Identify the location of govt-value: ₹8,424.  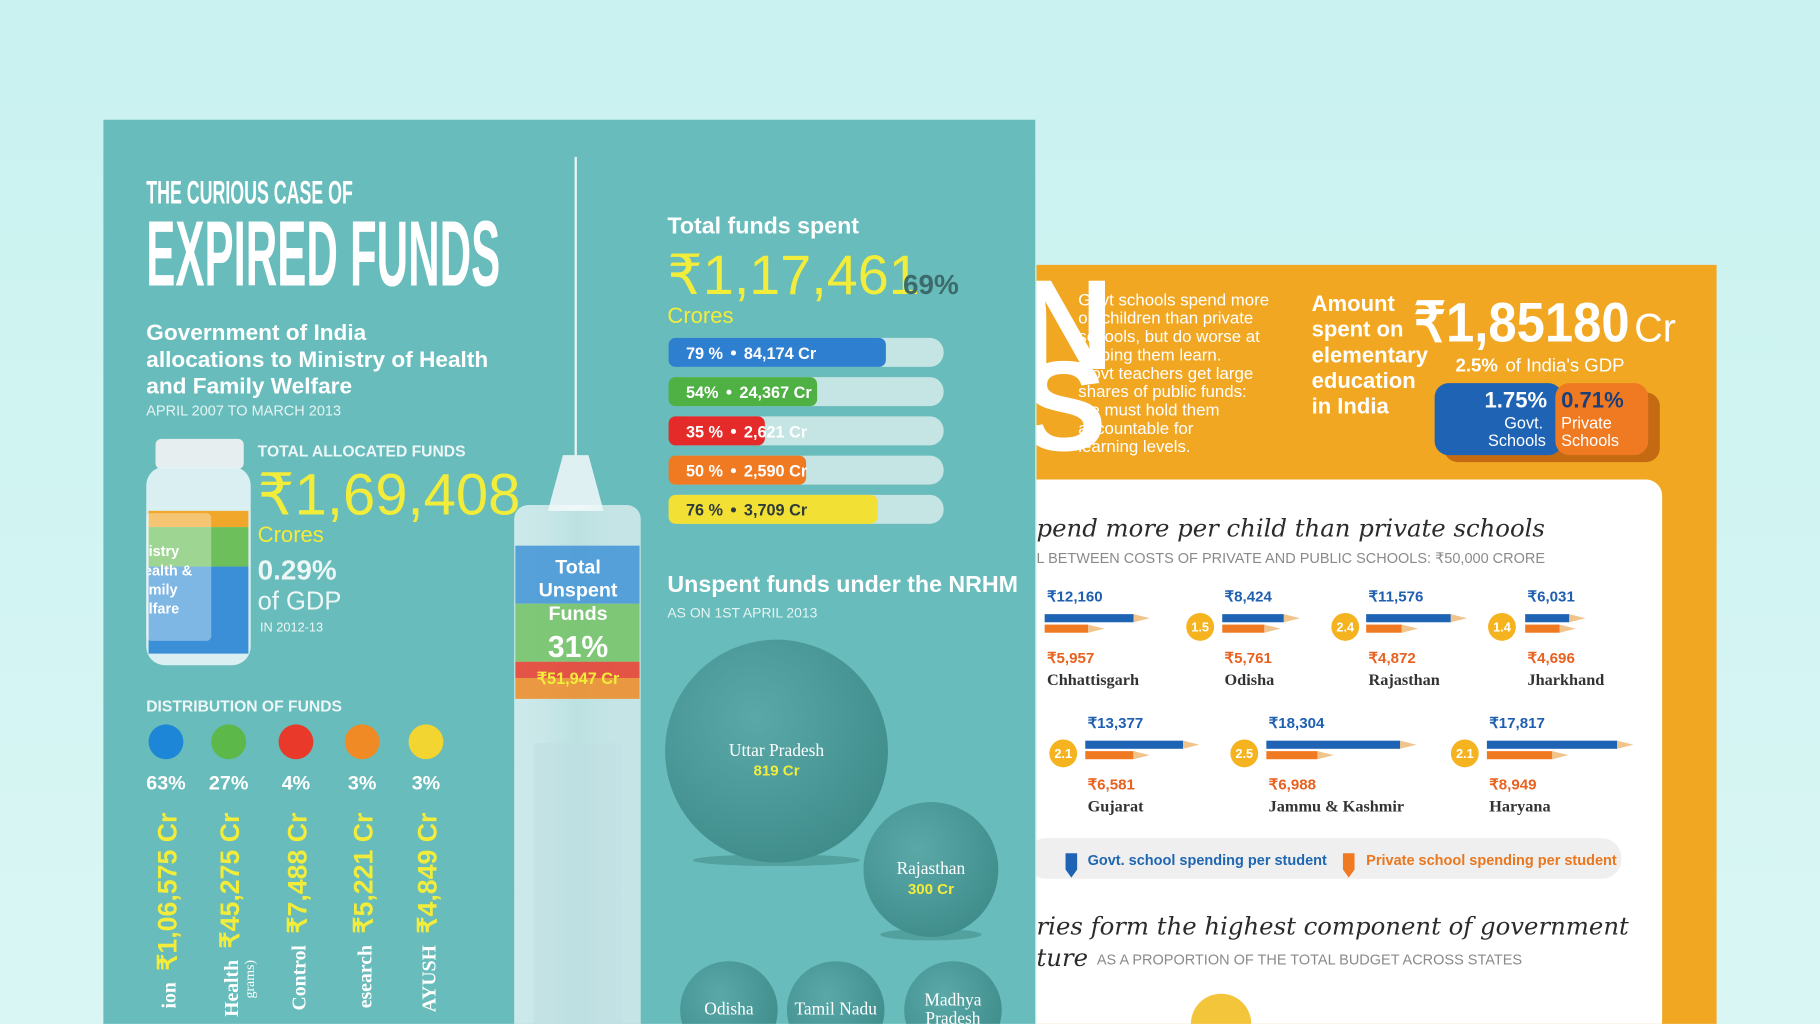
(1249, 596).